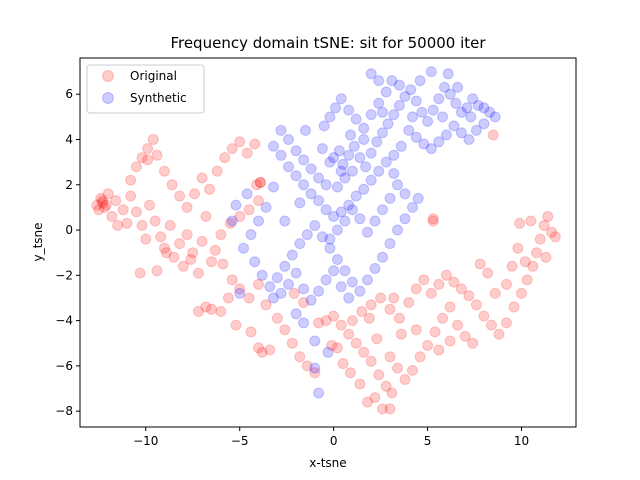 This screenshot has height=480, width=640. I want to click on legend-marker-original, so click(108, 76).